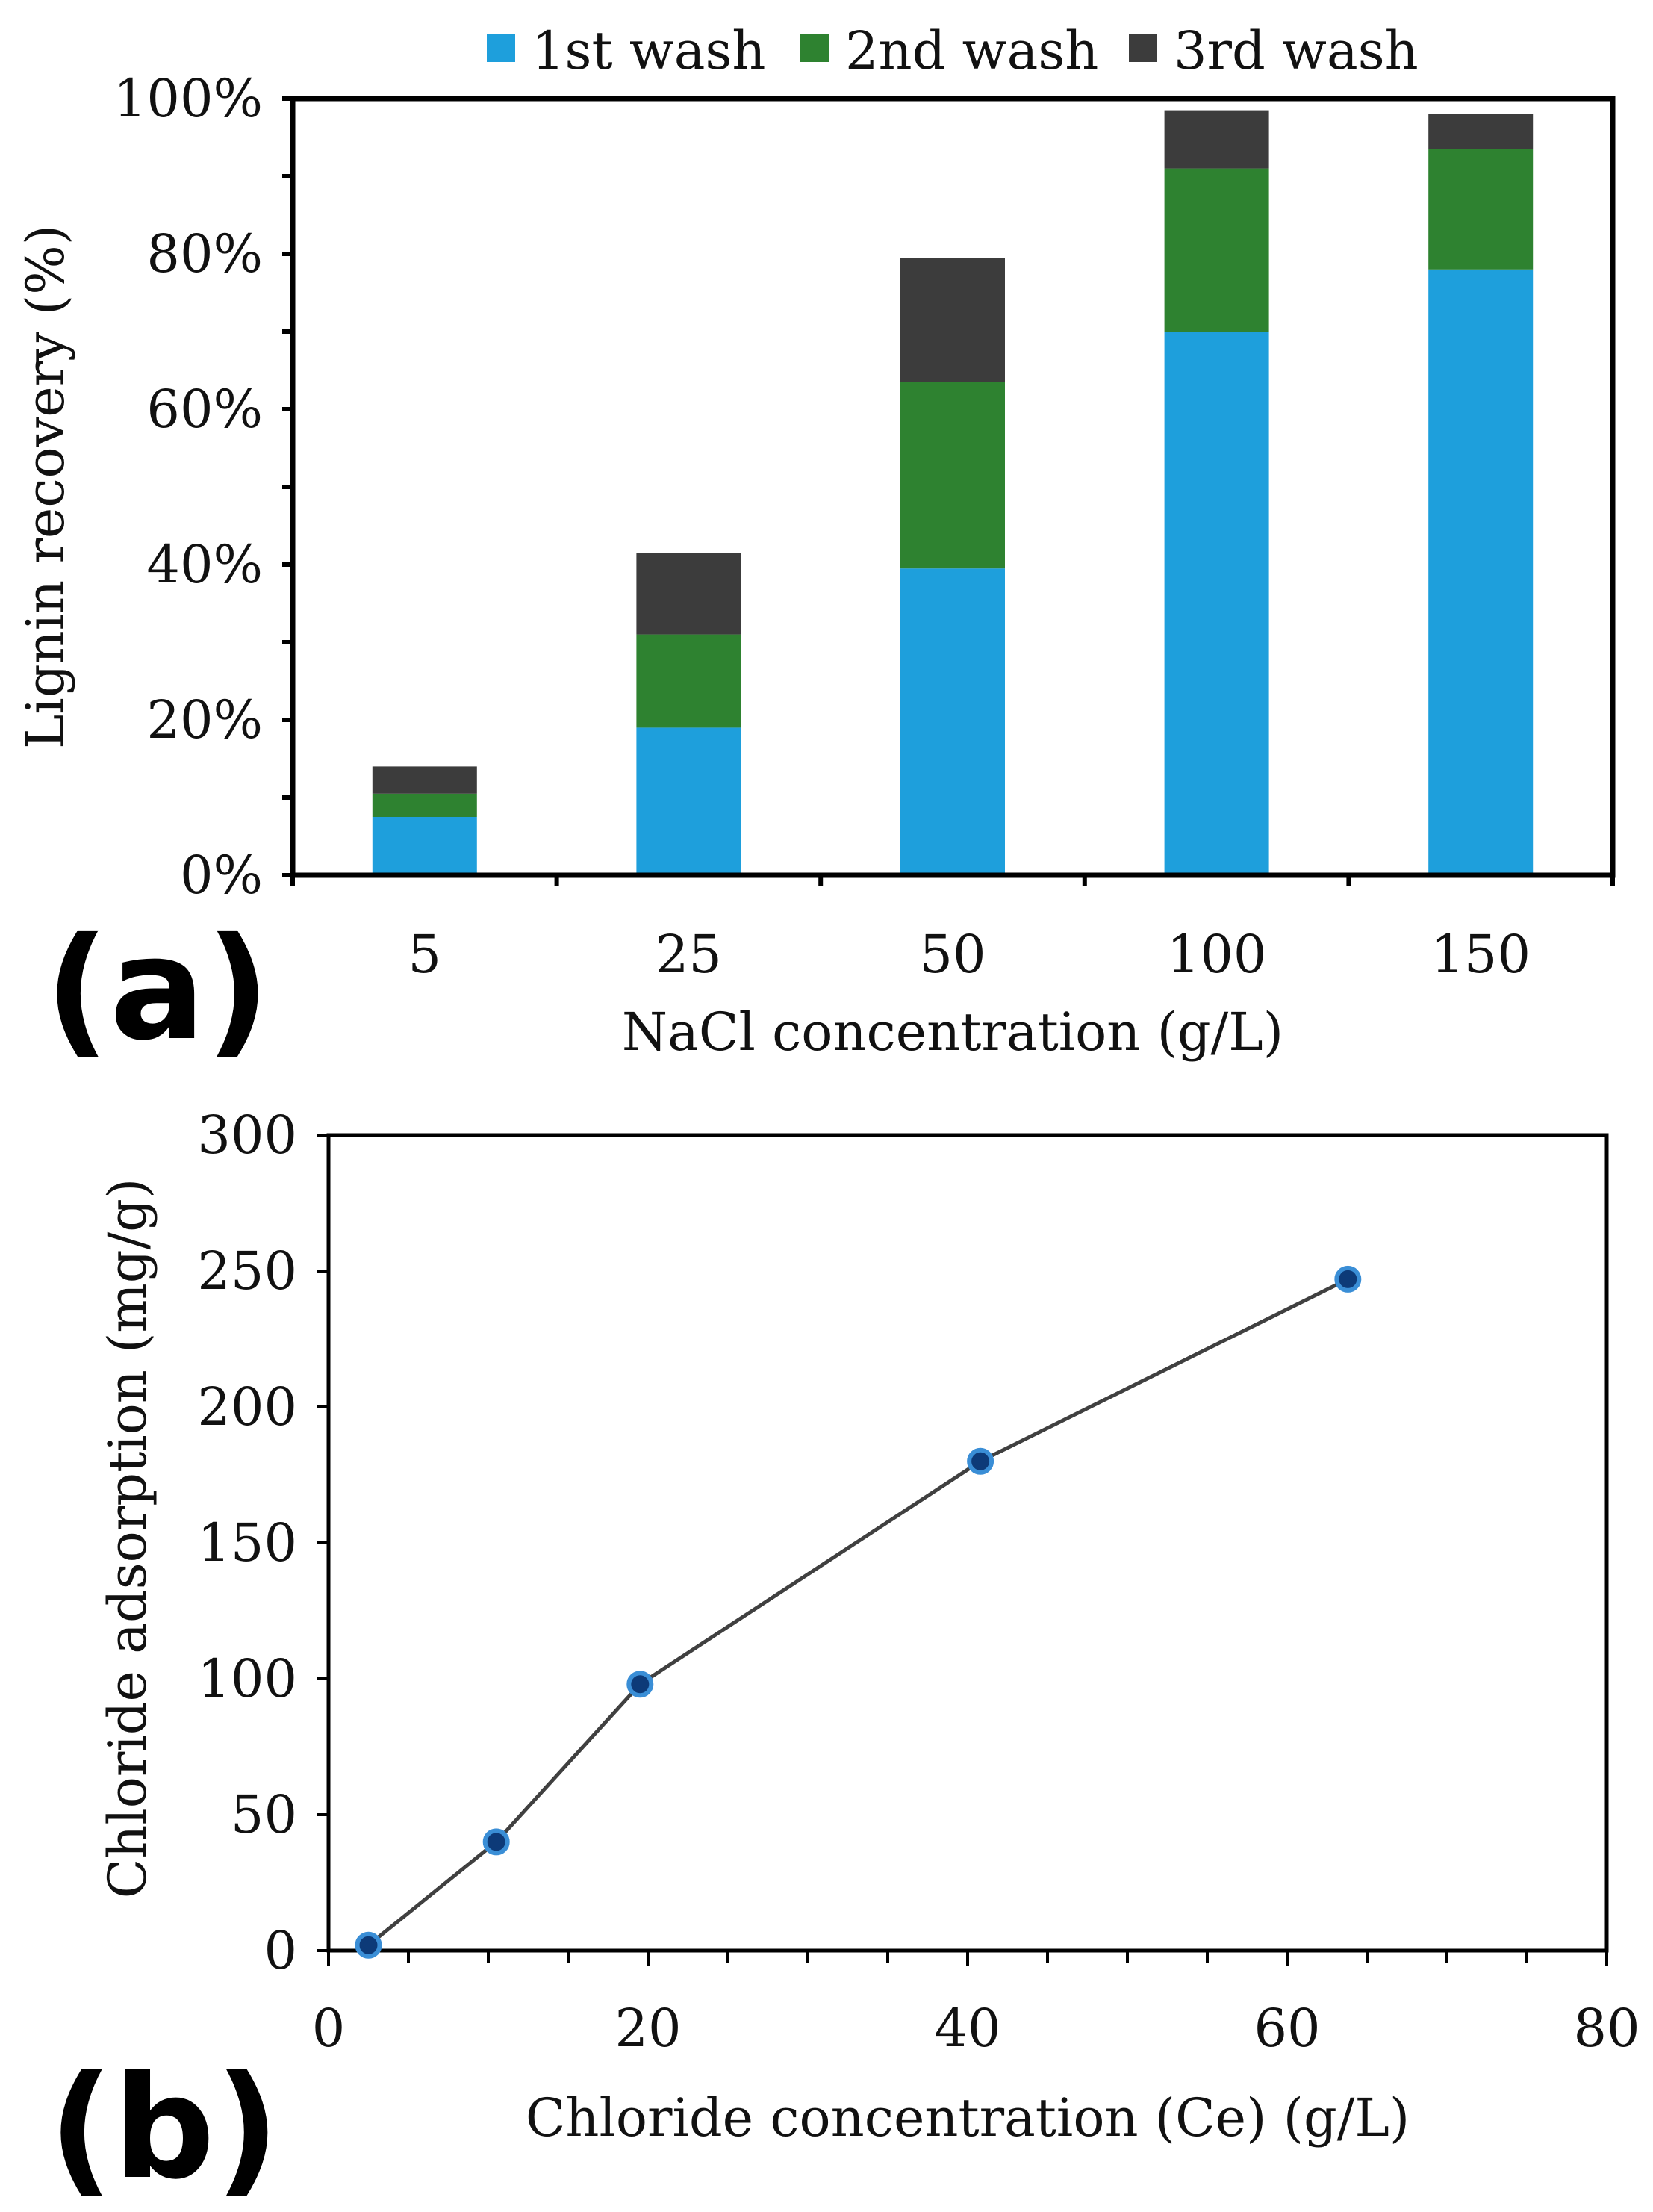 The height and width of the screenshot is (2212, 1653). I want to click on y-tick-label-b: 250, so click(247, 1271).